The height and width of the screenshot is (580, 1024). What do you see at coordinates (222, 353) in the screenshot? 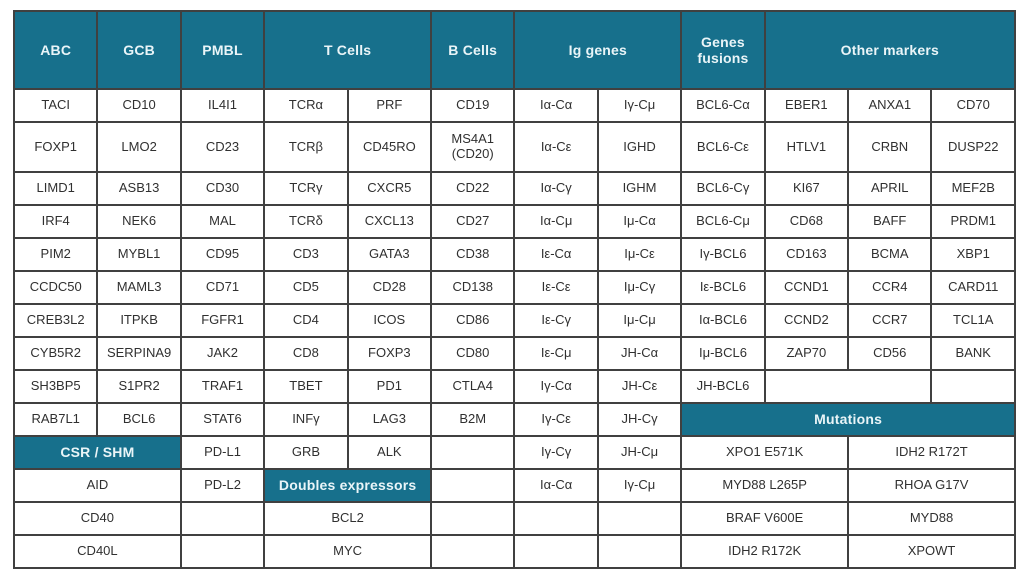
I see `cell-jak2: JAK2` at bounding box center [222, 353].